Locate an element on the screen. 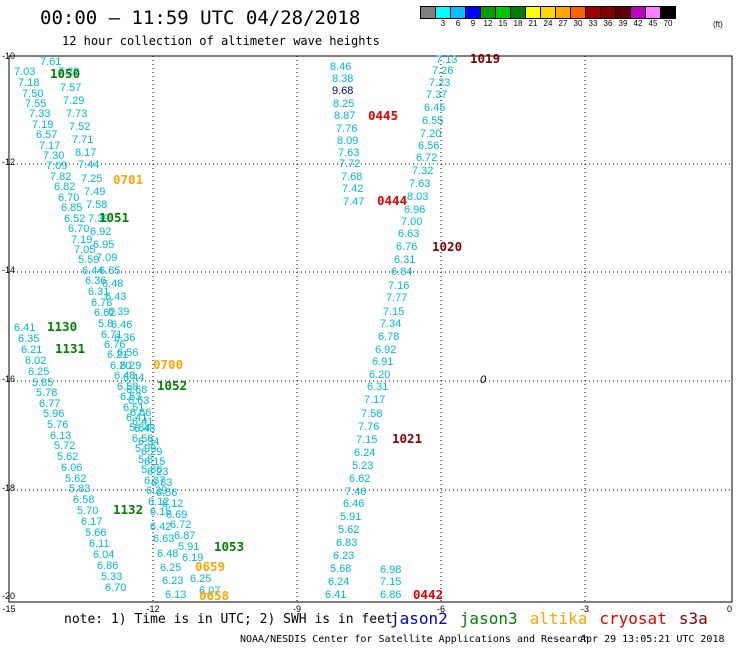 The width and height of the screenshot is (740, 650). y-tick-label: -18 is located at coordinates (8, 488).